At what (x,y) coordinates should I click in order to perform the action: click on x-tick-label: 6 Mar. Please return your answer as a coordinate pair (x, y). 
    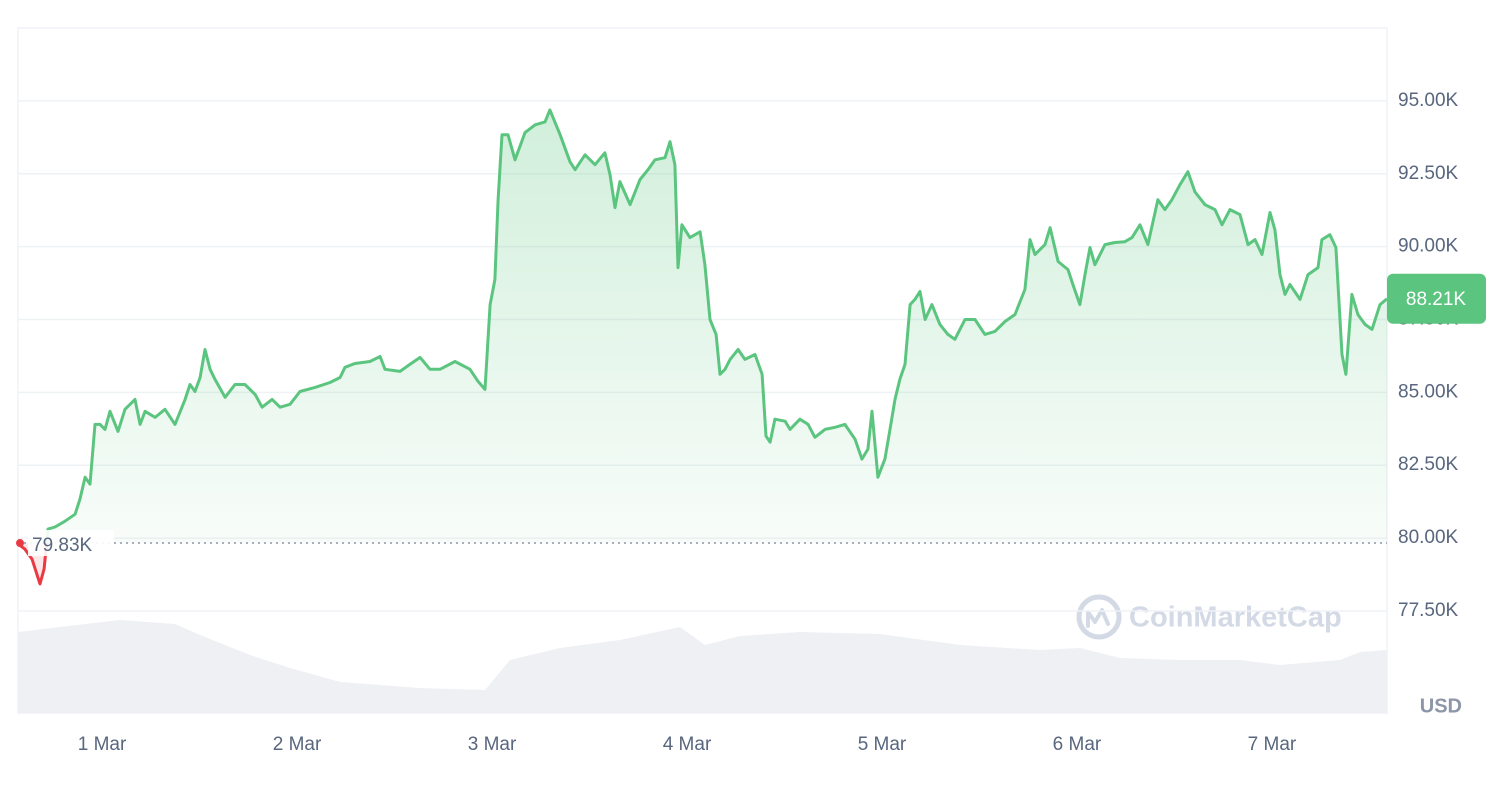
    Looking at the image, I should click on (1077, 744).